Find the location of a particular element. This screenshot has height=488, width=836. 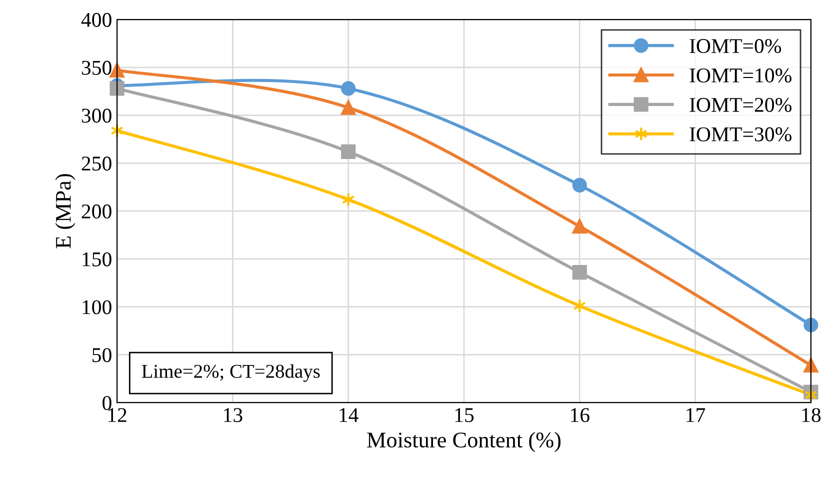

legend-label: IOMT=0% is located at coordinates (736, 46).